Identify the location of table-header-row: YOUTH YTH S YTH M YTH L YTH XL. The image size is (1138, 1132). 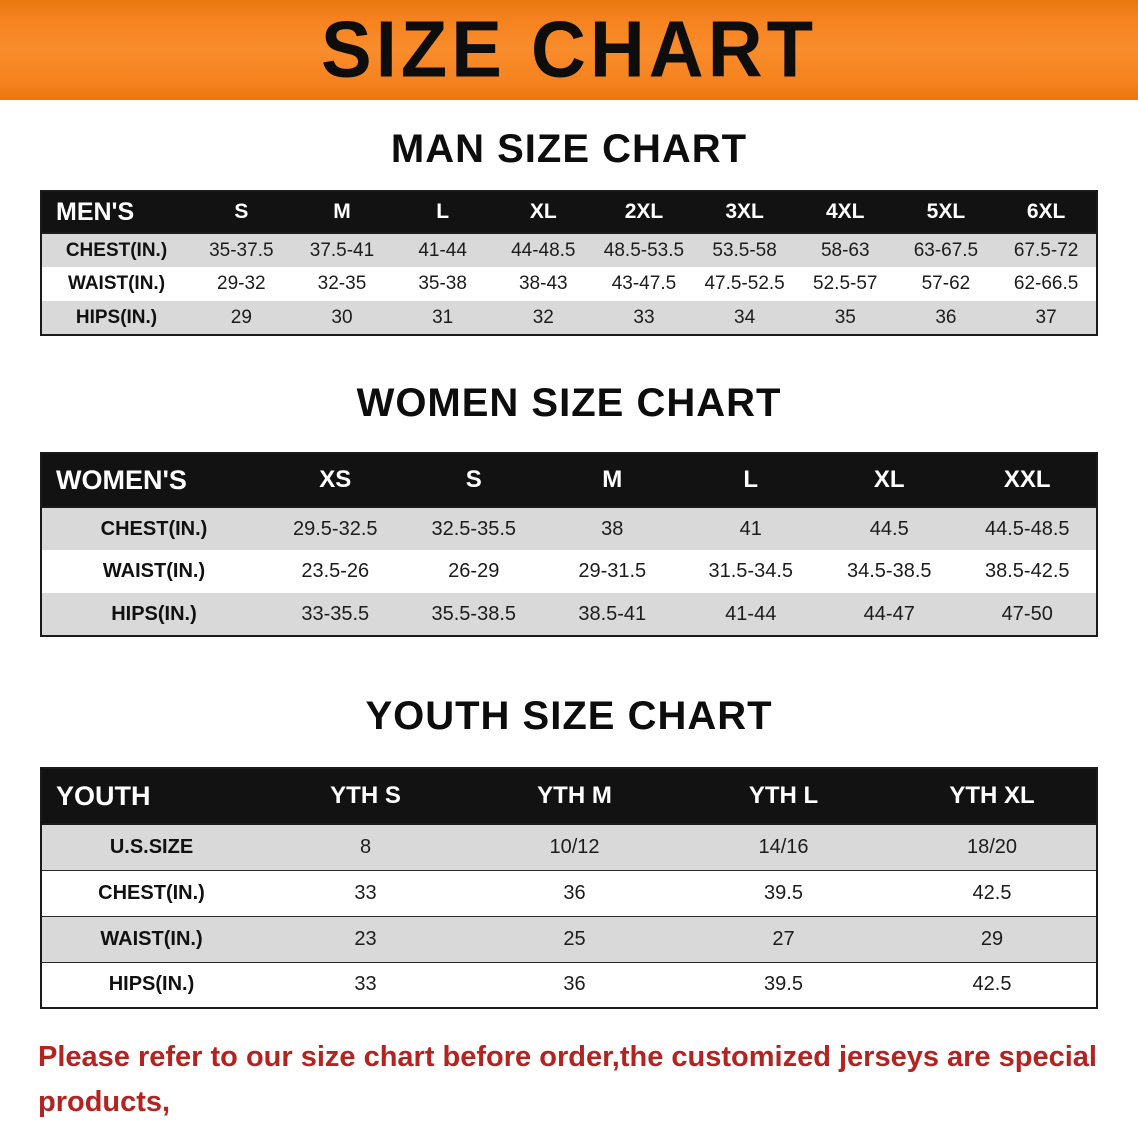
(569, 796).